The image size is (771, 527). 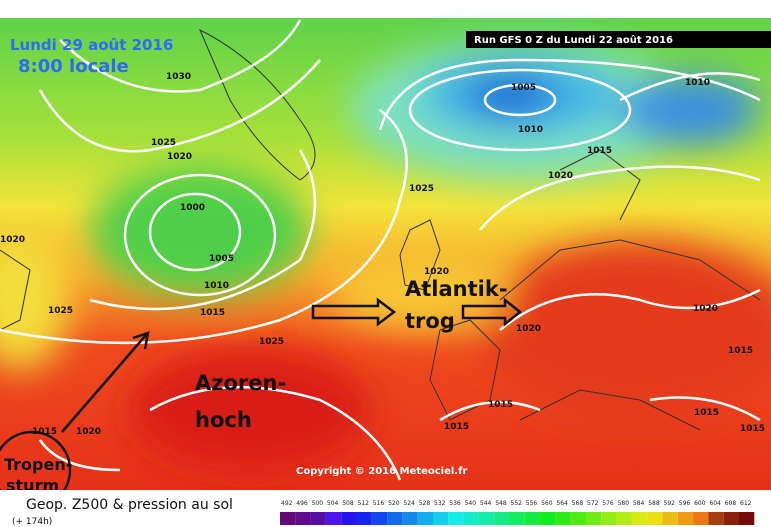 I want to click on scale-label: 568, so click(x=578, y=503).